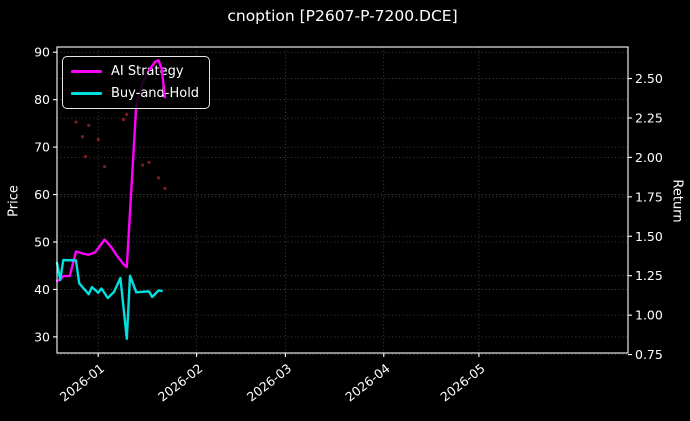 The width and height of the screenshot is (690, 421). Describe the element at coordinates (147, 71) in the screenshot. I see `legend-label-ai-strategy: AI Strategy` at that location.